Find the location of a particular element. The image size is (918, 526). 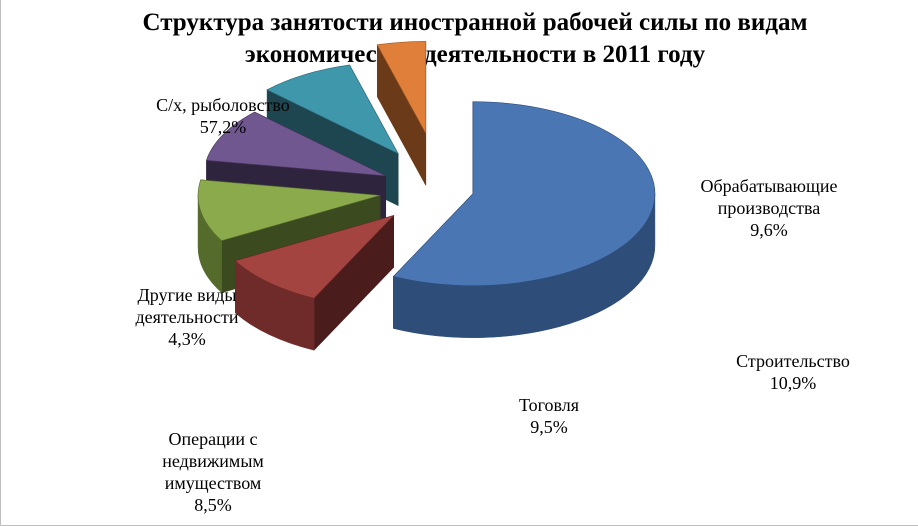

slice-value-label: 4,3% is located at coordinates (187, 339).